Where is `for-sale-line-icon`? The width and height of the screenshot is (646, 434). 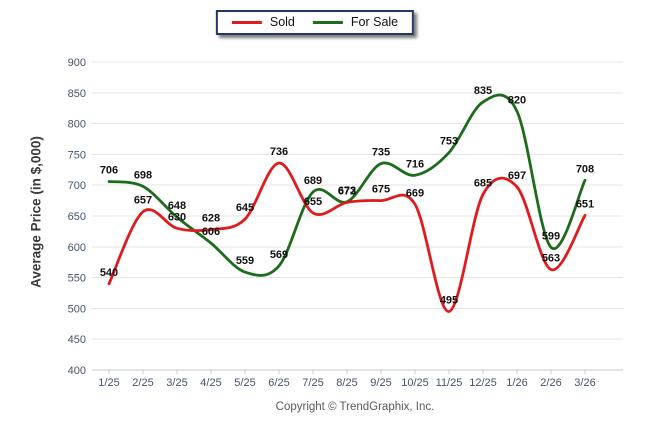
for-sale-line-icon is located at coordinates (327, 22).